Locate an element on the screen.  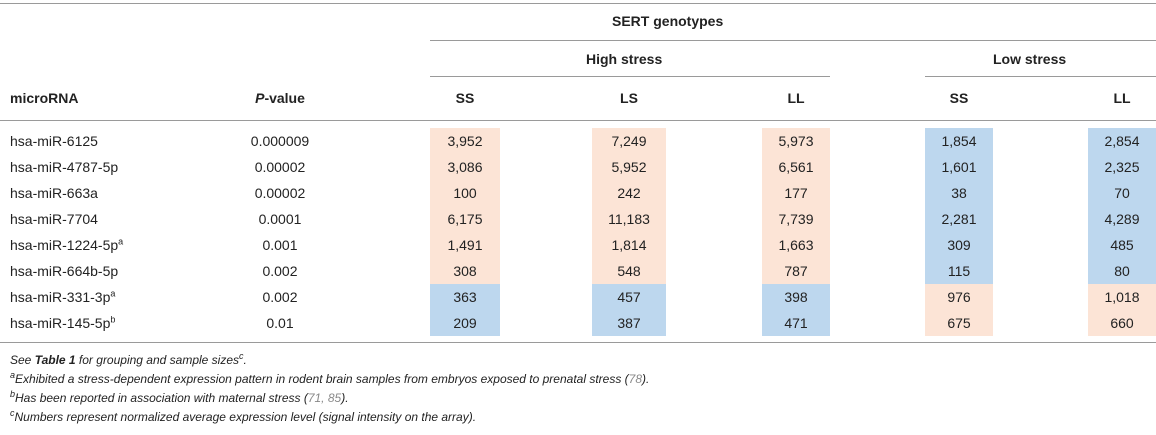
column-header-microrna: microRNA is located at coordinates (44, 98).